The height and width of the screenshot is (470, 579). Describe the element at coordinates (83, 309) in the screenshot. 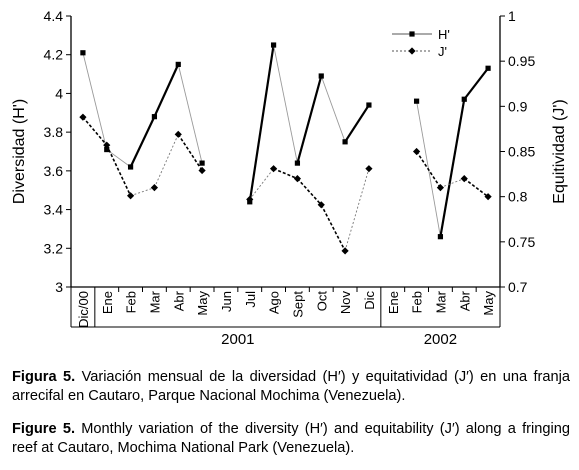

I see `x-tick-label: Dic/00` at that location.